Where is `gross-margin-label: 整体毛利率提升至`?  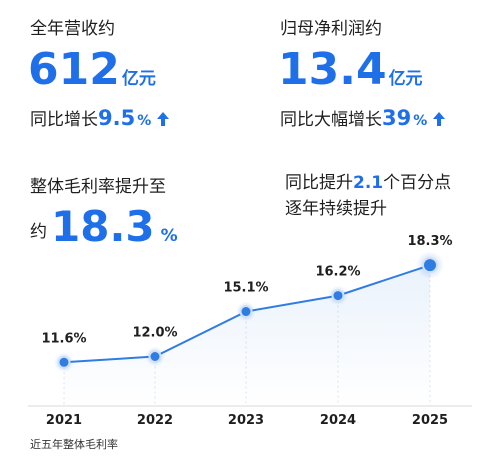 gross-margin-label: 整体毛利率提升至 is located at coordinates (98, 187).